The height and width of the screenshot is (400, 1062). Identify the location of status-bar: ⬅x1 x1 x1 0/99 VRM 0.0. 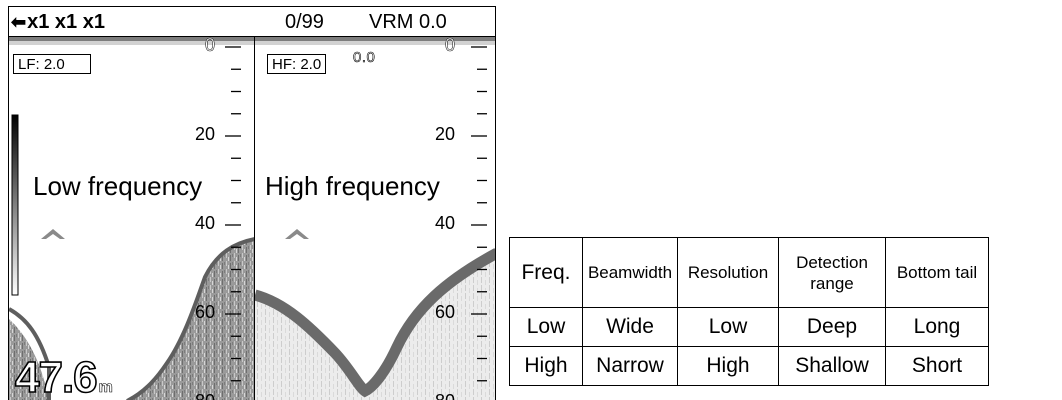
(252, 22).